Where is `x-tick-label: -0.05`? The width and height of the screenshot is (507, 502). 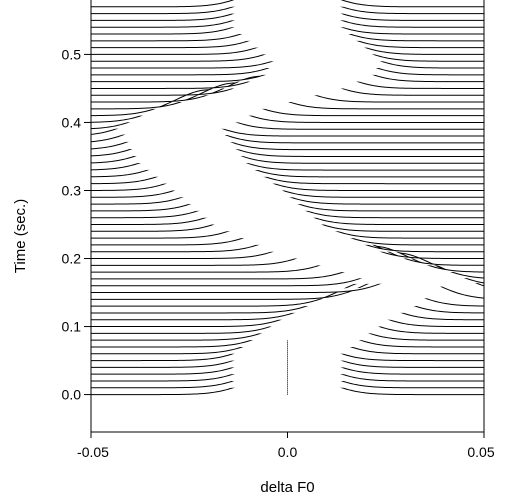
x-tick-label: -0.05 is located at coordinates (93, 452).